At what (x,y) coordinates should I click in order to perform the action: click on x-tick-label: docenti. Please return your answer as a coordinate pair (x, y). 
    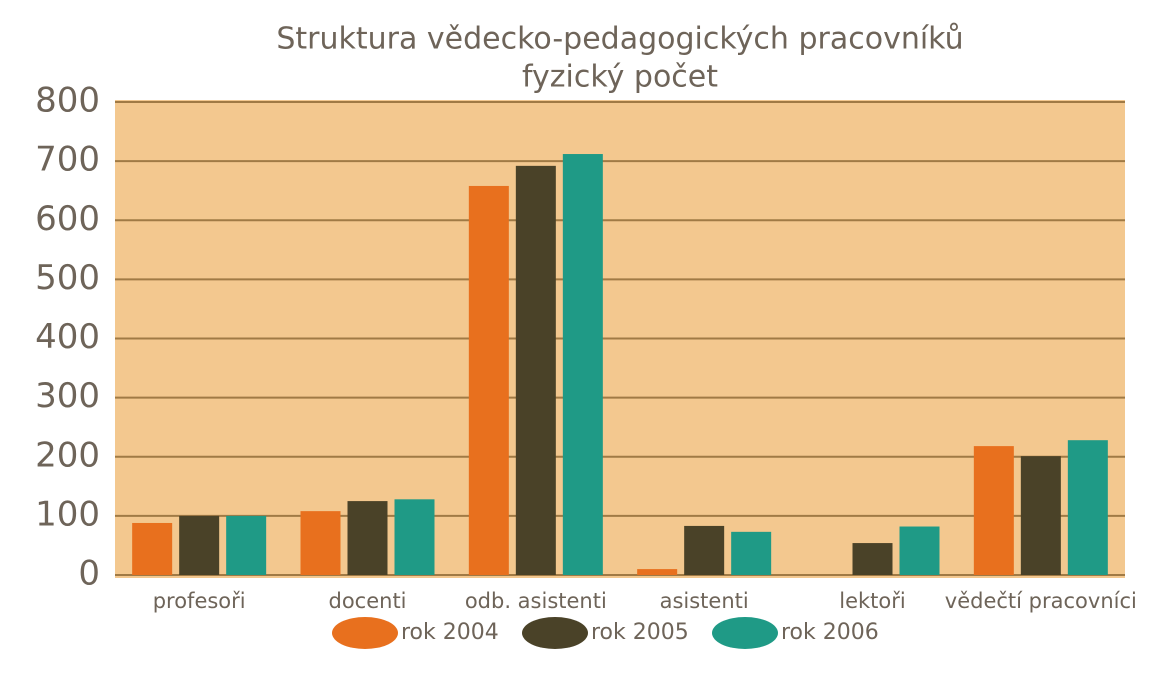
    Looking at the image, I should click on (367, 601).